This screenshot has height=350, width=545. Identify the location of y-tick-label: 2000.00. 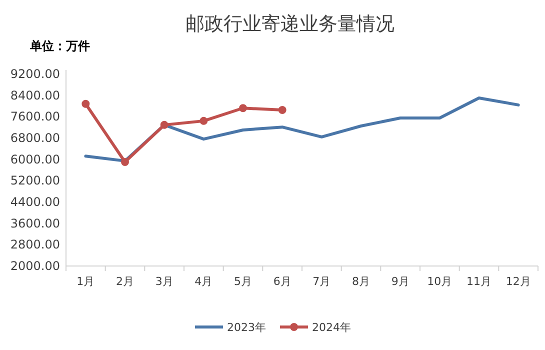
(35, 266).